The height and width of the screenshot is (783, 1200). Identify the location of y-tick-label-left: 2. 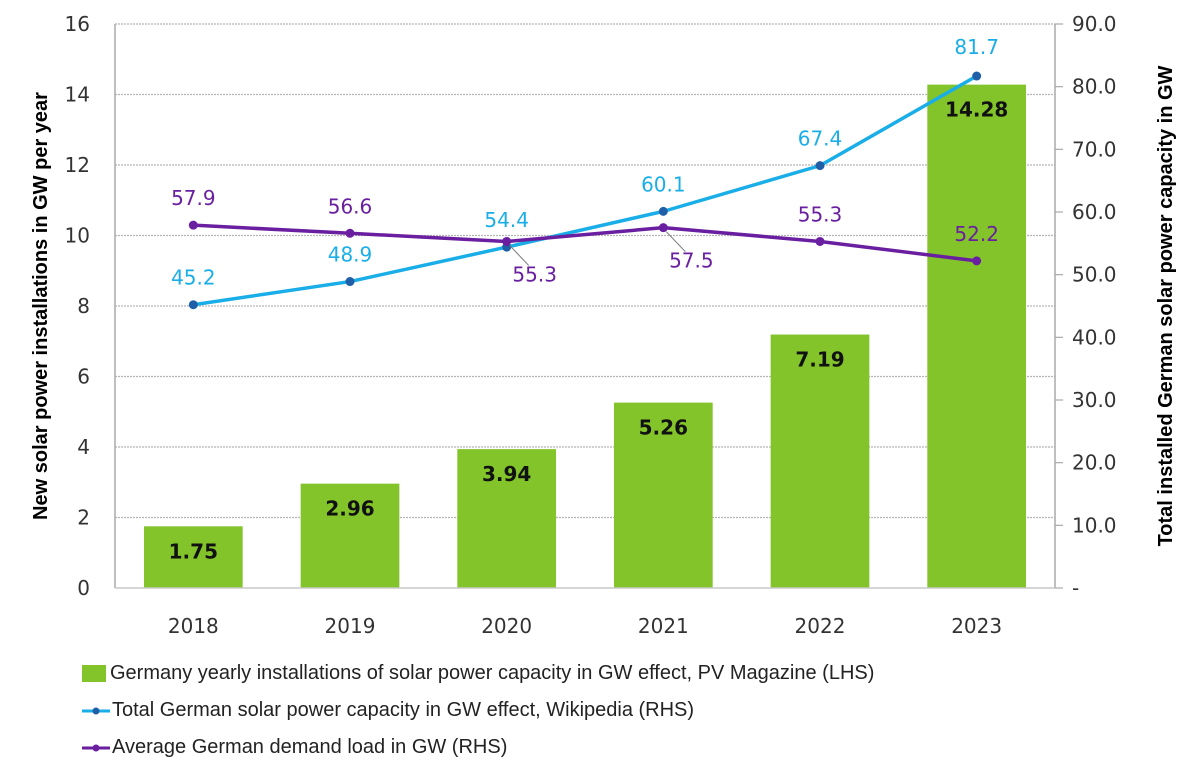
(83, 518).